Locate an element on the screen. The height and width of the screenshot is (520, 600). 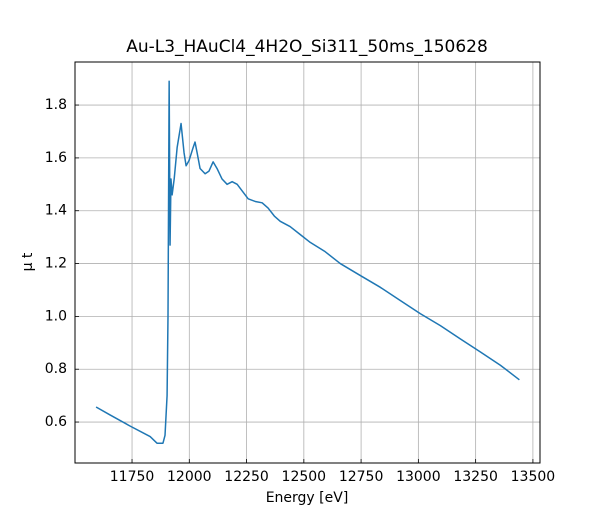
y-tick-label: 1.8 is located at coordinates (56, 105).